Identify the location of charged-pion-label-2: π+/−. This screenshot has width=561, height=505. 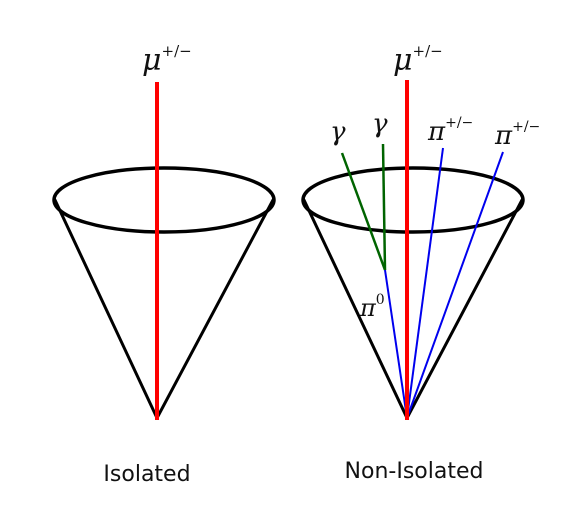
(517, 135).